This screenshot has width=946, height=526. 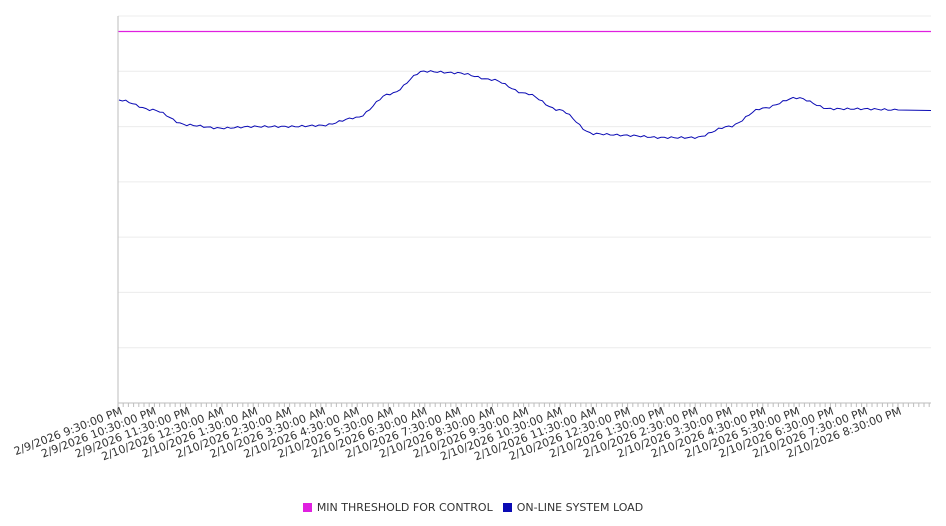 I want to click on legend-item-system-load: ON-LINE SYSTEM LOAD, so click(x=573, y=507).